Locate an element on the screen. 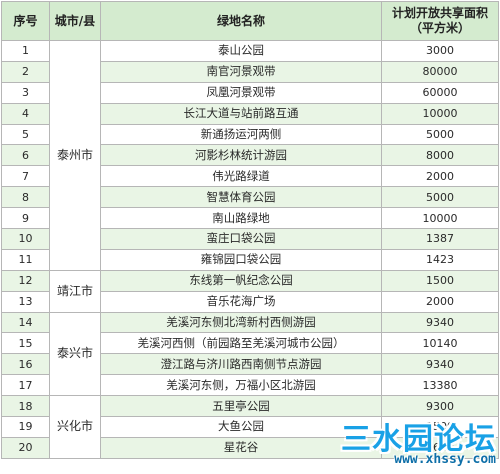 This screenshot has width=500, height=474. table-row: 8 智慧体育公园 5000 is located at coordinates (250, 197).